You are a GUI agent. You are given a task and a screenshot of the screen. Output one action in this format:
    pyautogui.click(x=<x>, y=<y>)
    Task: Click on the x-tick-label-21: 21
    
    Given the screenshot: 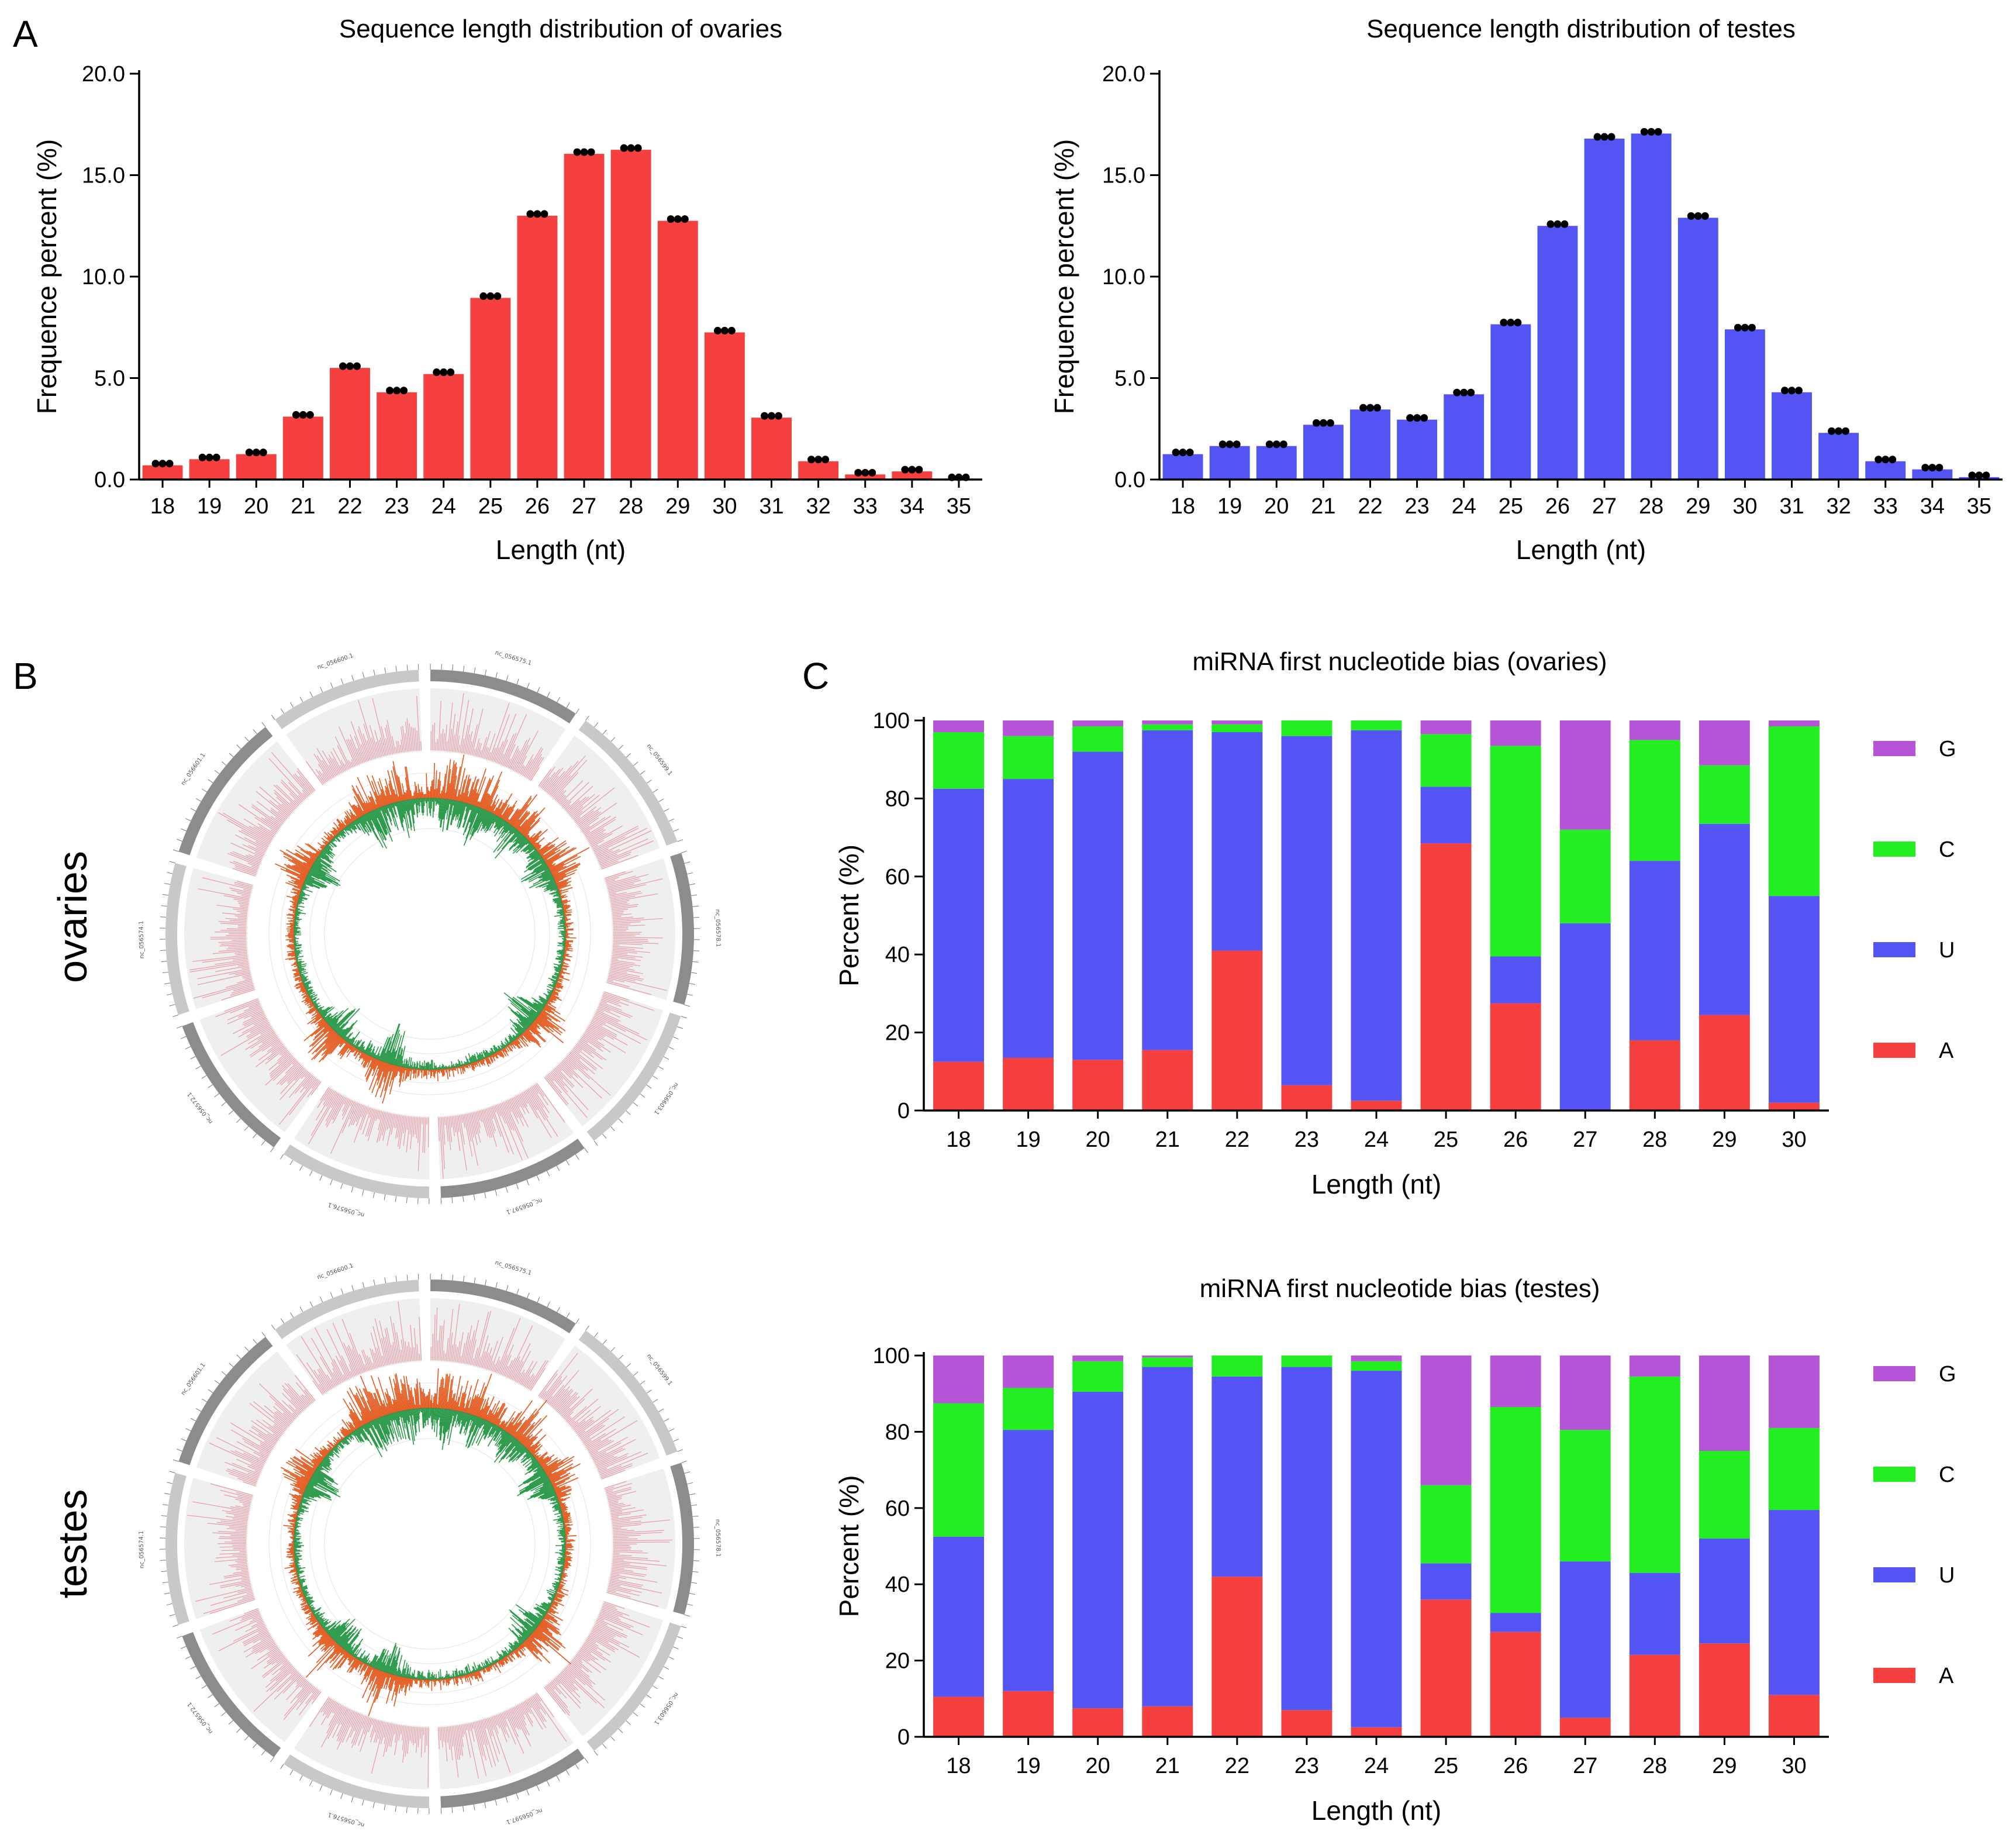 What is the action you would take?
    pyautogui.click(x=1323, y=507)
    